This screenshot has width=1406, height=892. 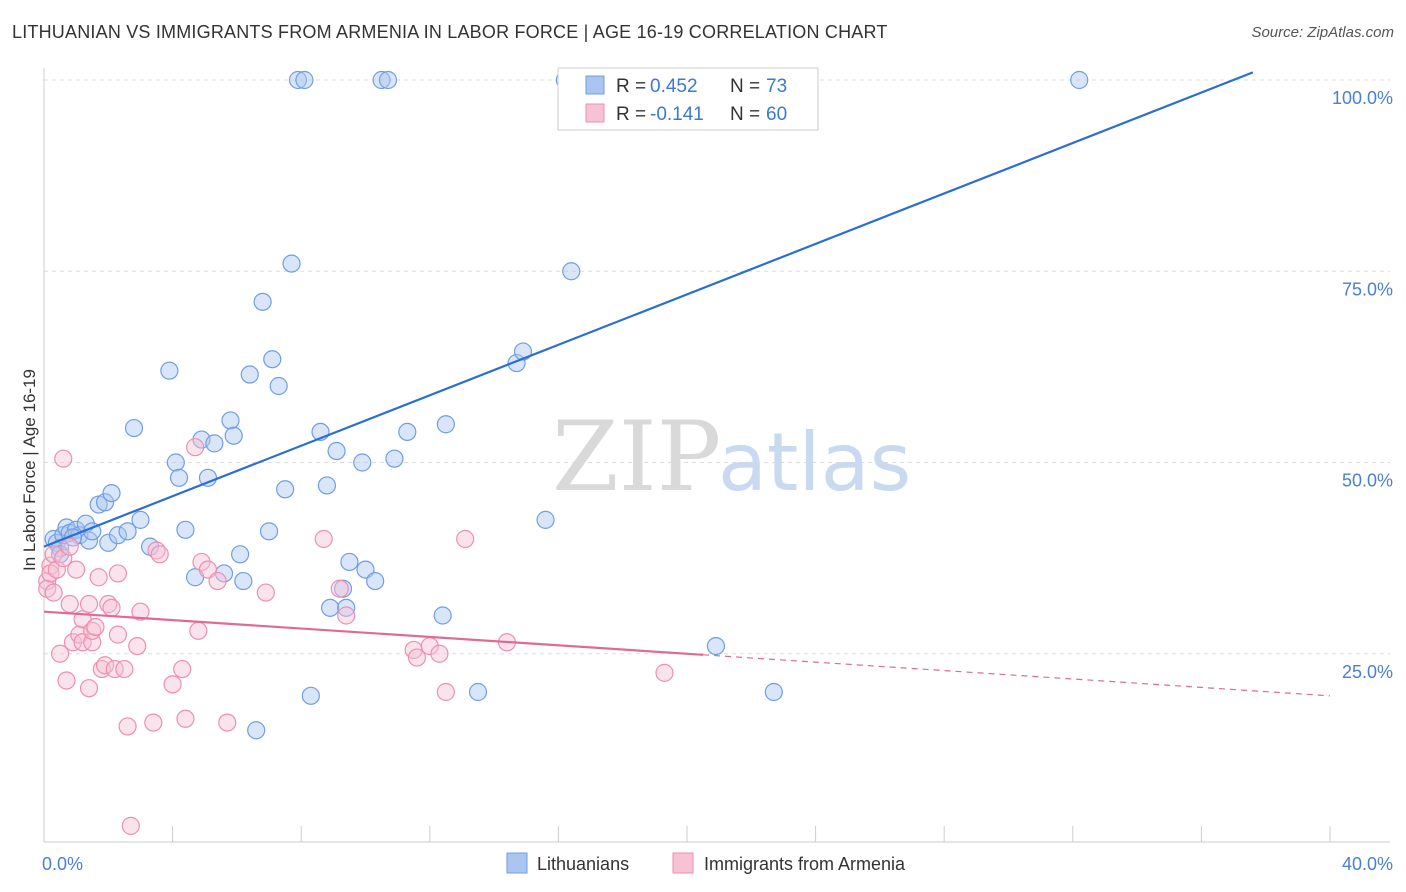 I want to click on bottom-legend: Lithuanians Immigrants from Armenia, so click(x=706, y=863).